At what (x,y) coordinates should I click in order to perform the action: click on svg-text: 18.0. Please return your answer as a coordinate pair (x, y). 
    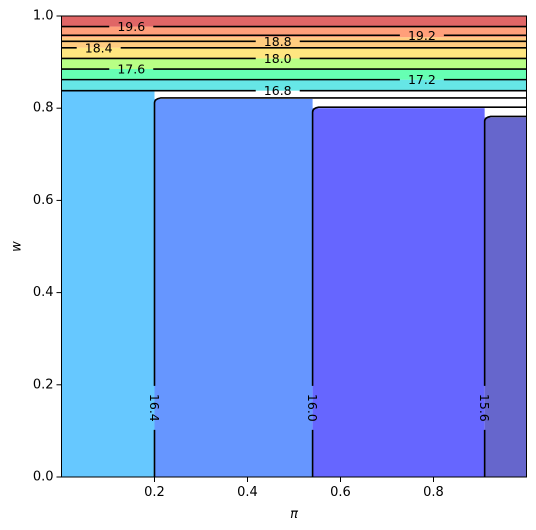
    Looking at the image, I should click on (278, 58).